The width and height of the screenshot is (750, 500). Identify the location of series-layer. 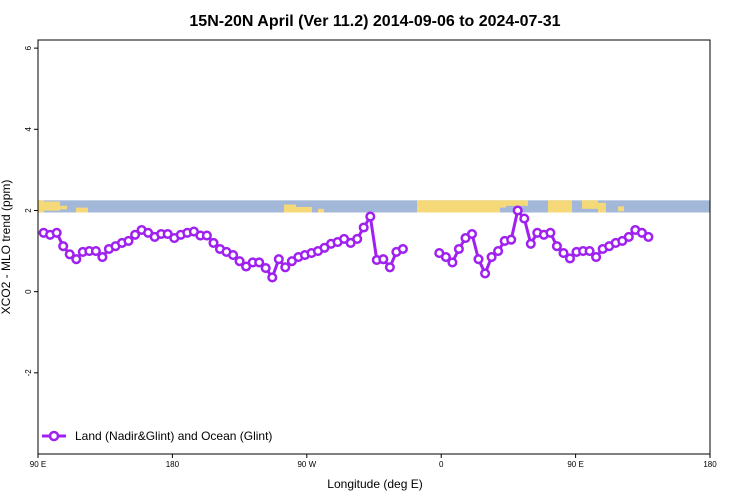
(346, 244).